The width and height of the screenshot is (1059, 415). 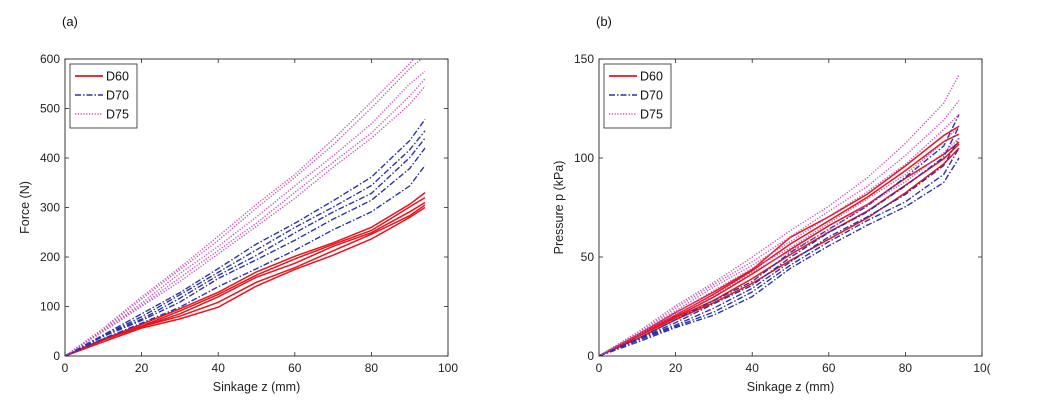 What do you see at coordinates (50, 208) in the screenshot?
I see `y-tick-label: 300` at bounding box center [50, 208].